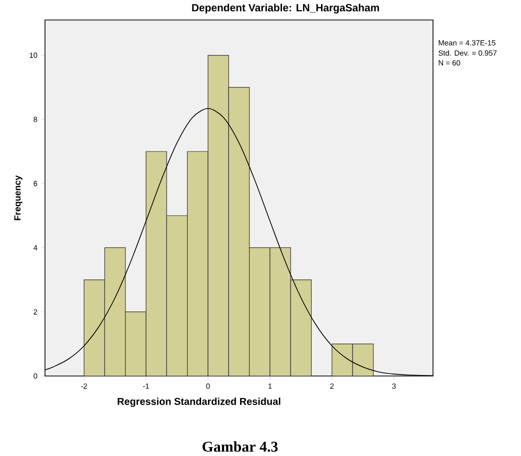 This screenshot has height=456, width=521. What do you see at coordinates (199, 402) in the screenshot?
I see `x-axis-title: Regression Standardized Residual` at bounding box center [199, 402].